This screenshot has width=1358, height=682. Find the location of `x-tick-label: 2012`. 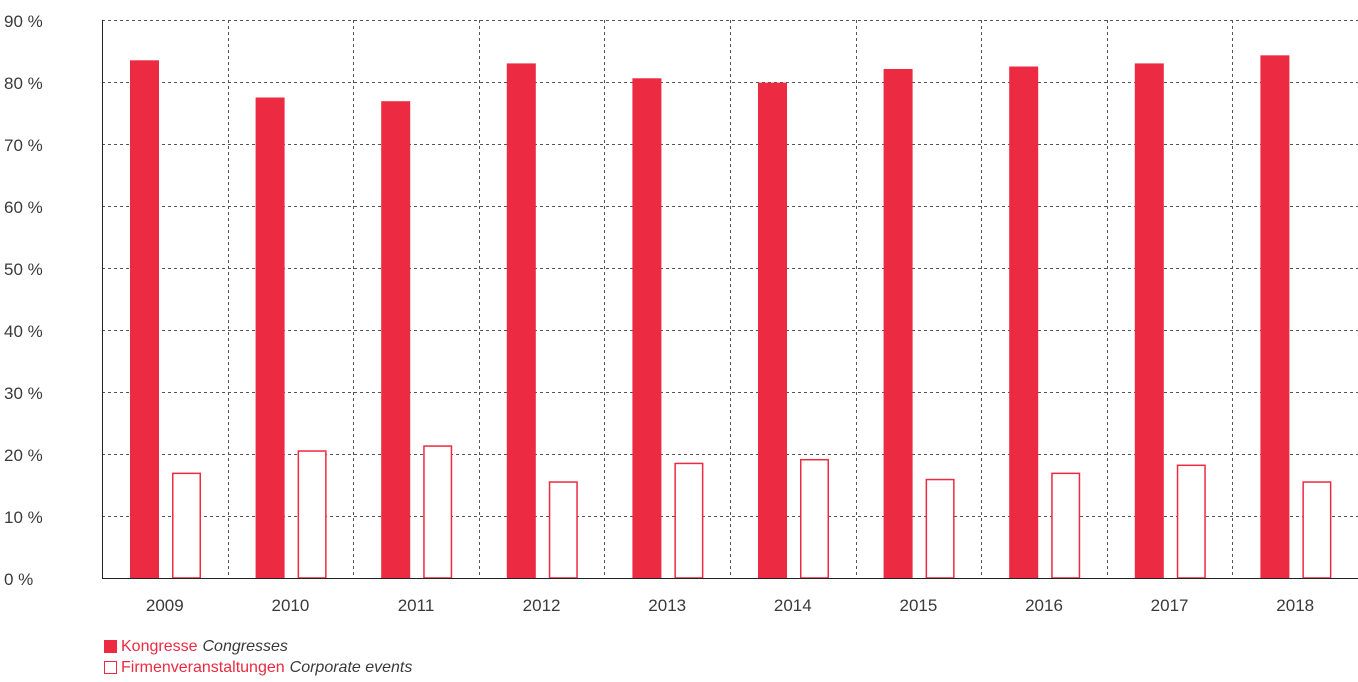

x-tick-label: 2012 is located at coordinates (542, 605).